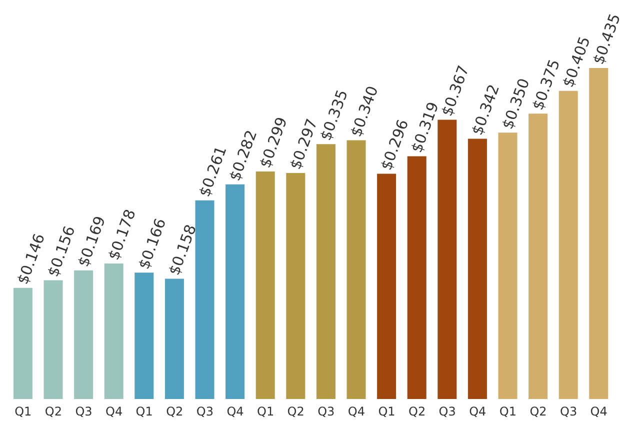  Describe the element at coordinates (455, 91) in the screenshot. I see `data-label: $0.367` at that location.